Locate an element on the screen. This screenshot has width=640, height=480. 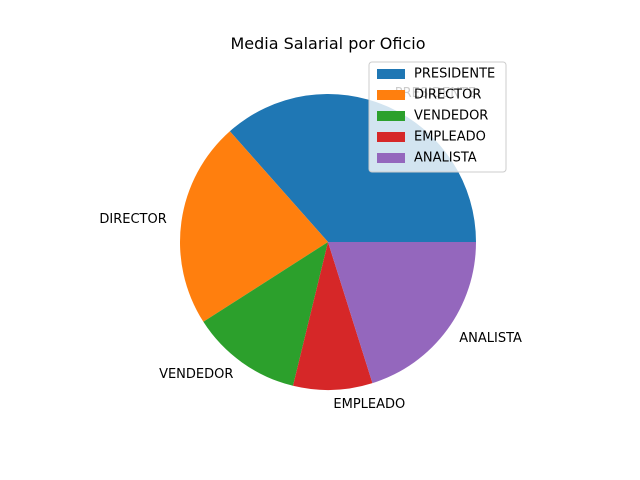
legend-label-presidente: PRESIDENTE is located at coordinates (454, 74).